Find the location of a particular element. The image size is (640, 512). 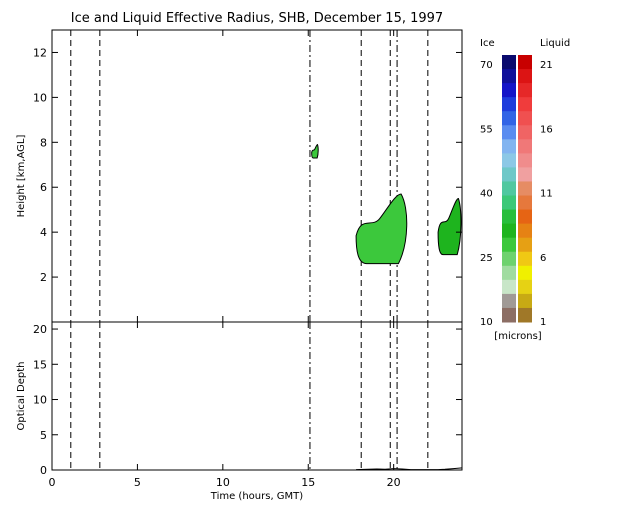

y-tick-label: 0 is located at coordinates (43, 470).